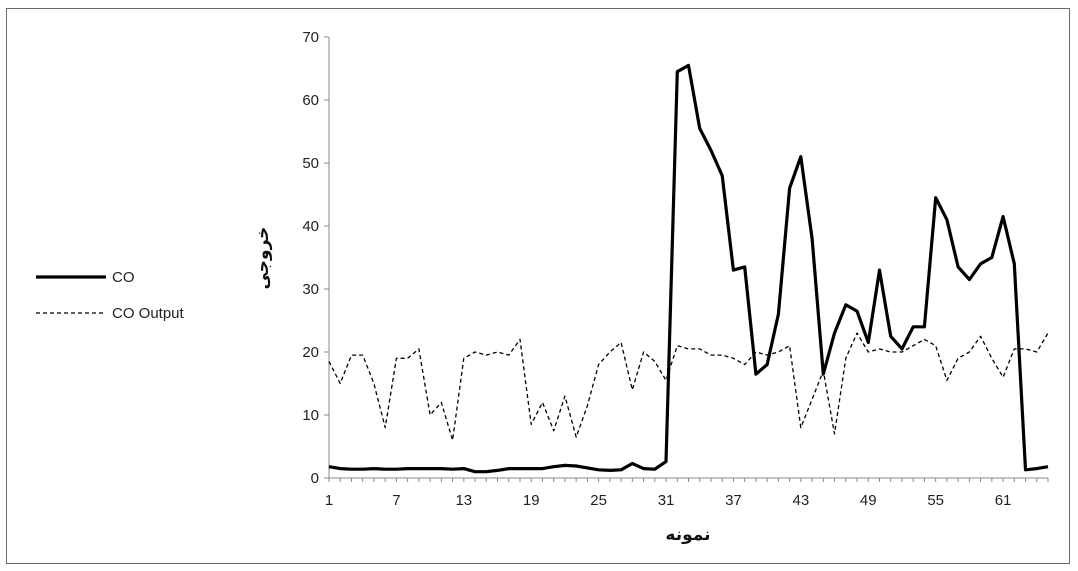  Describe the element at coordinates (310, 415) in the screenshot. I see `y-tick-label: 10` at that location.